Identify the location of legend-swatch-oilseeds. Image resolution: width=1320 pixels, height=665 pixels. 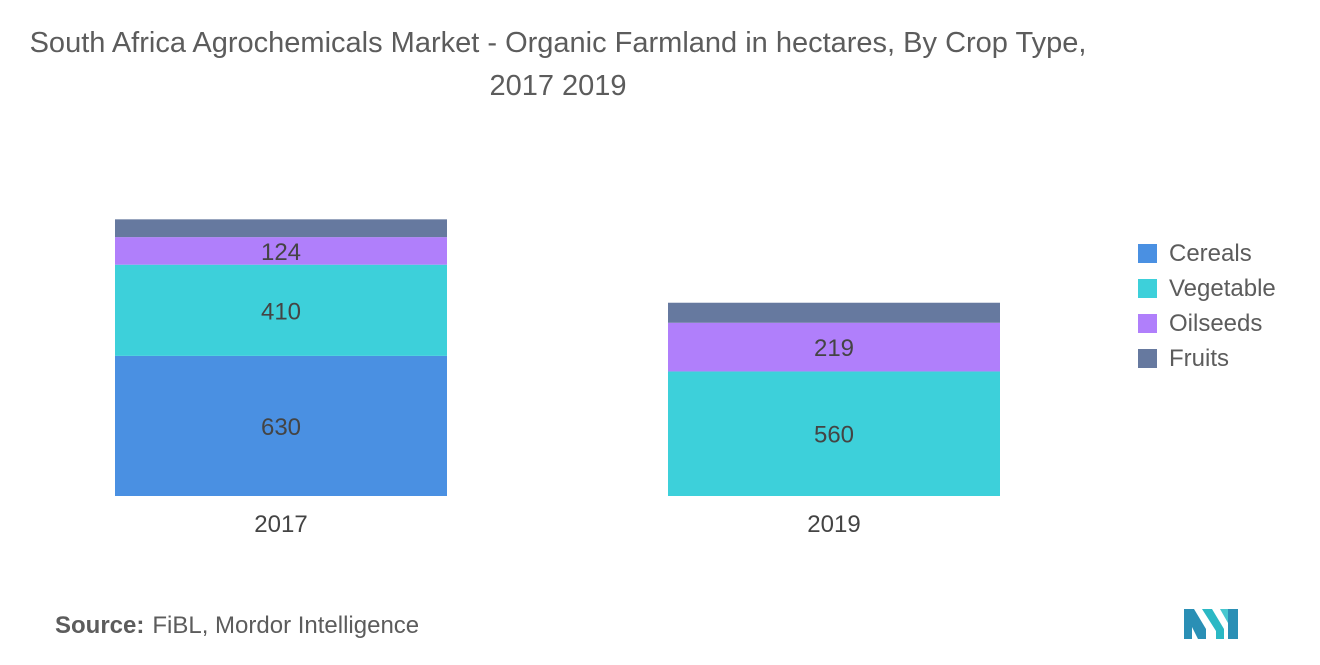
(1147, 323).